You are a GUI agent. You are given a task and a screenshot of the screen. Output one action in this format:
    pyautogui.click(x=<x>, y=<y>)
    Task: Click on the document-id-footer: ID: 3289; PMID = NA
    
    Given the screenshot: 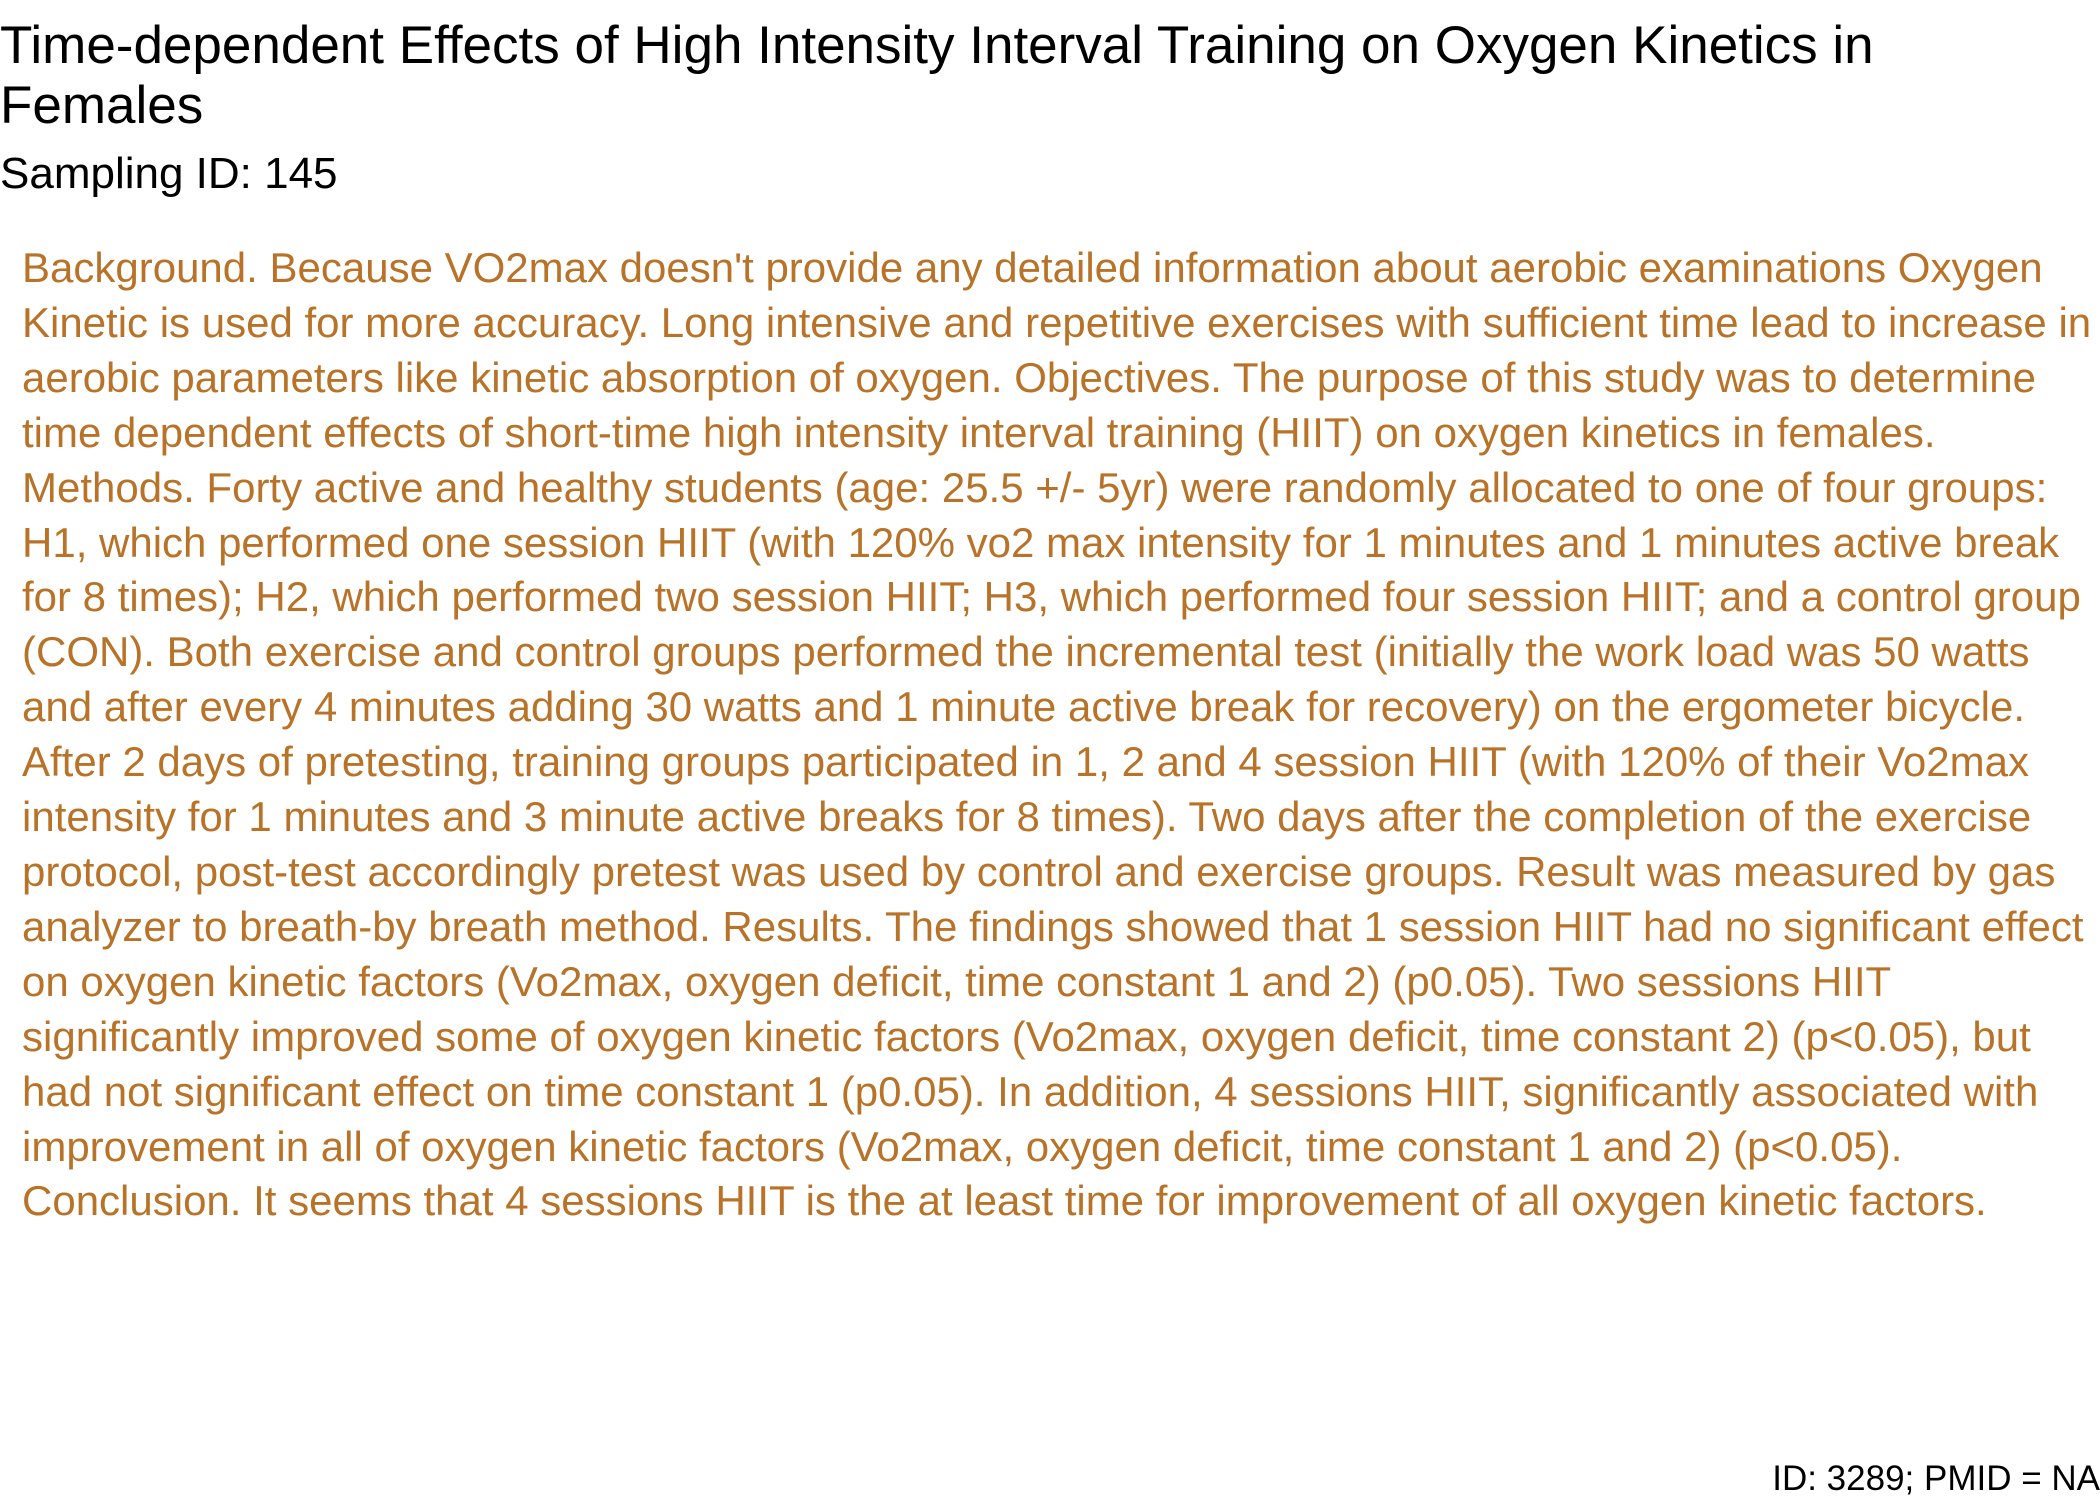 What is the action you would take?
    pyautogui.click(x=1936, y=1478)
    